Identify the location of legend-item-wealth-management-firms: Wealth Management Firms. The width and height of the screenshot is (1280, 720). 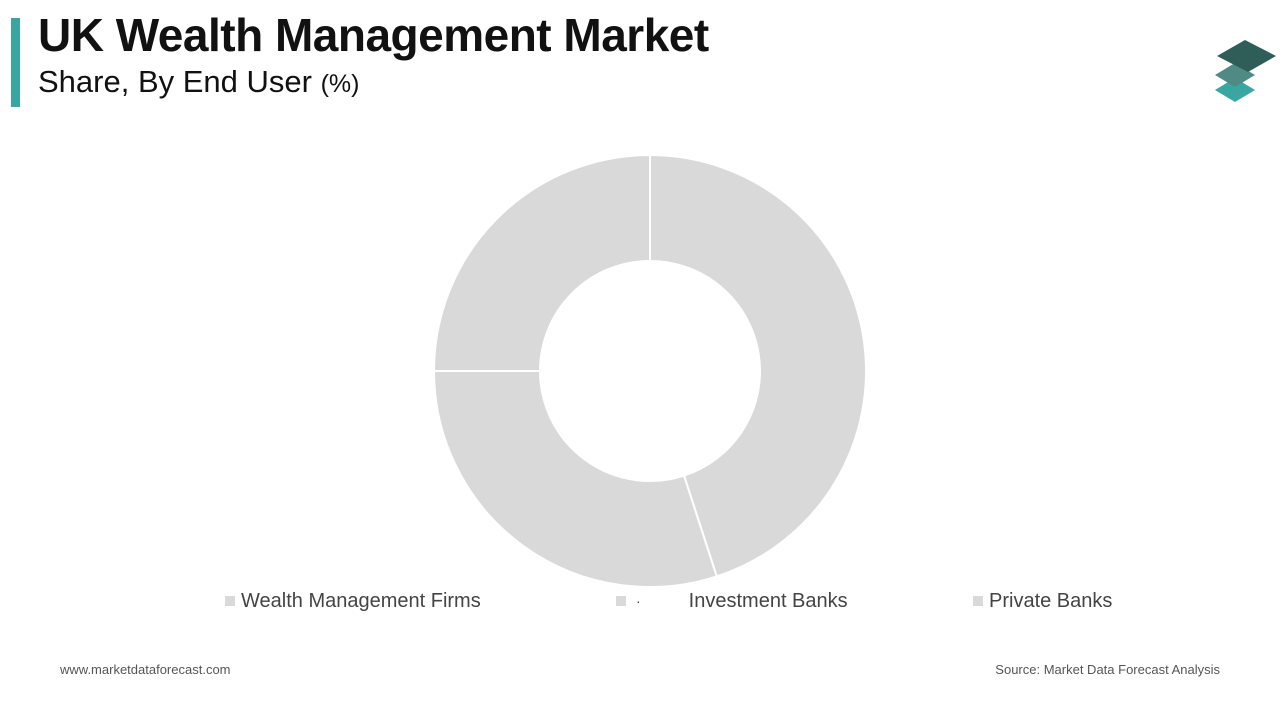
(353, 601).